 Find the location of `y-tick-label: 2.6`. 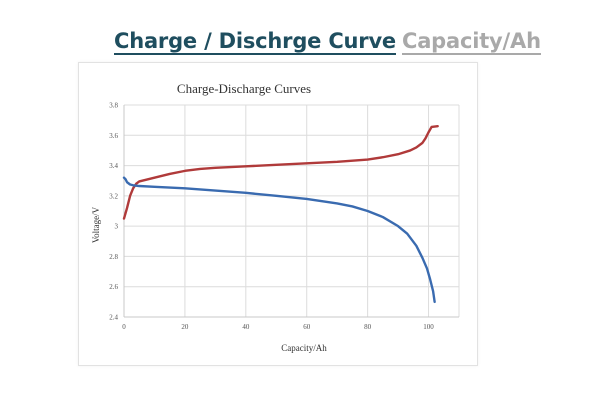

y-tick-label: 2.6 is located at coordinates (113, 287).